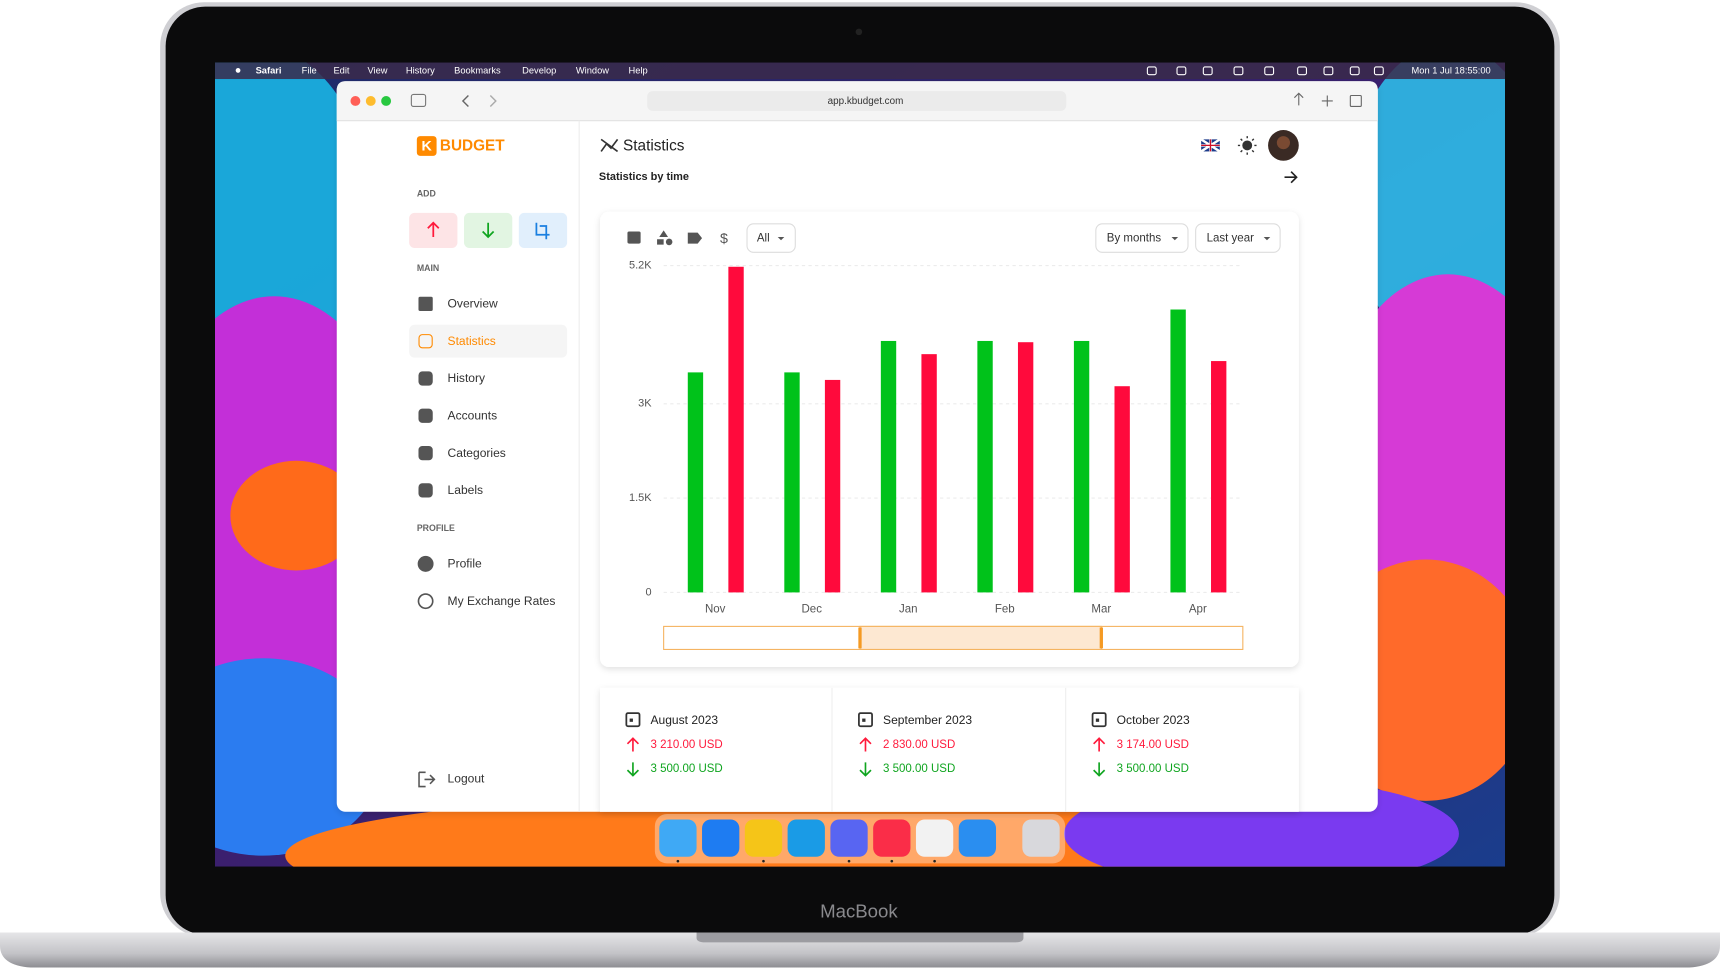 This screenshot has width=1720, height=972. What do you see at coordinates (539, 70) in the screenshot?
I see `menu-item: Develop` at bounding box center [539, 70].